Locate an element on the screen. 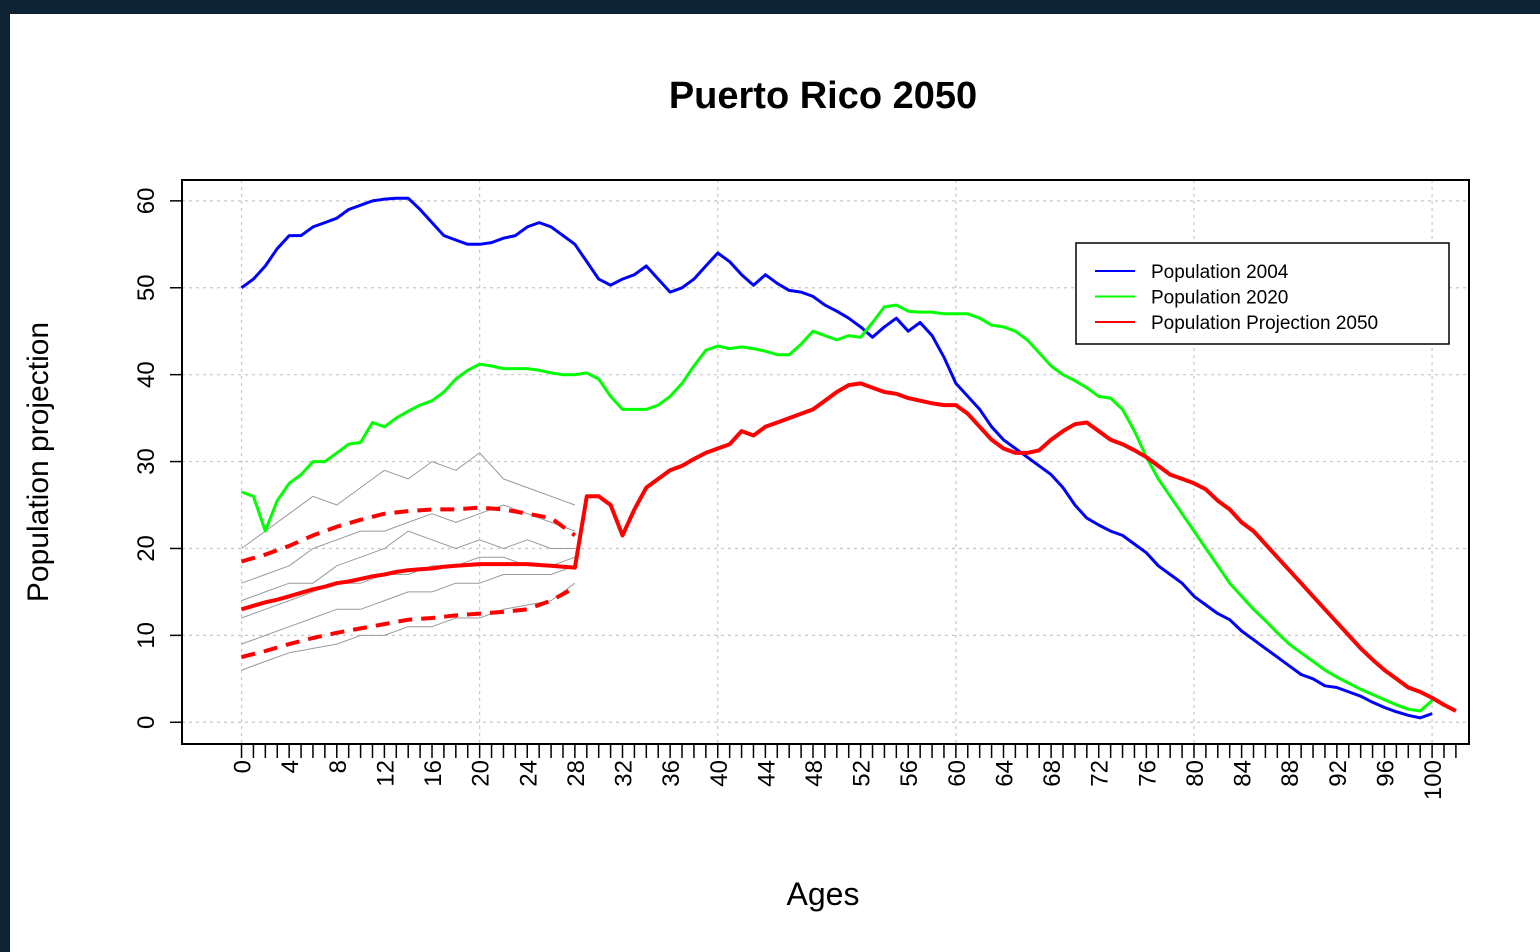 This screenshot has width=1540, height=952. legend-label: Population Projection 2050 is located at coordinates (1264, 323).